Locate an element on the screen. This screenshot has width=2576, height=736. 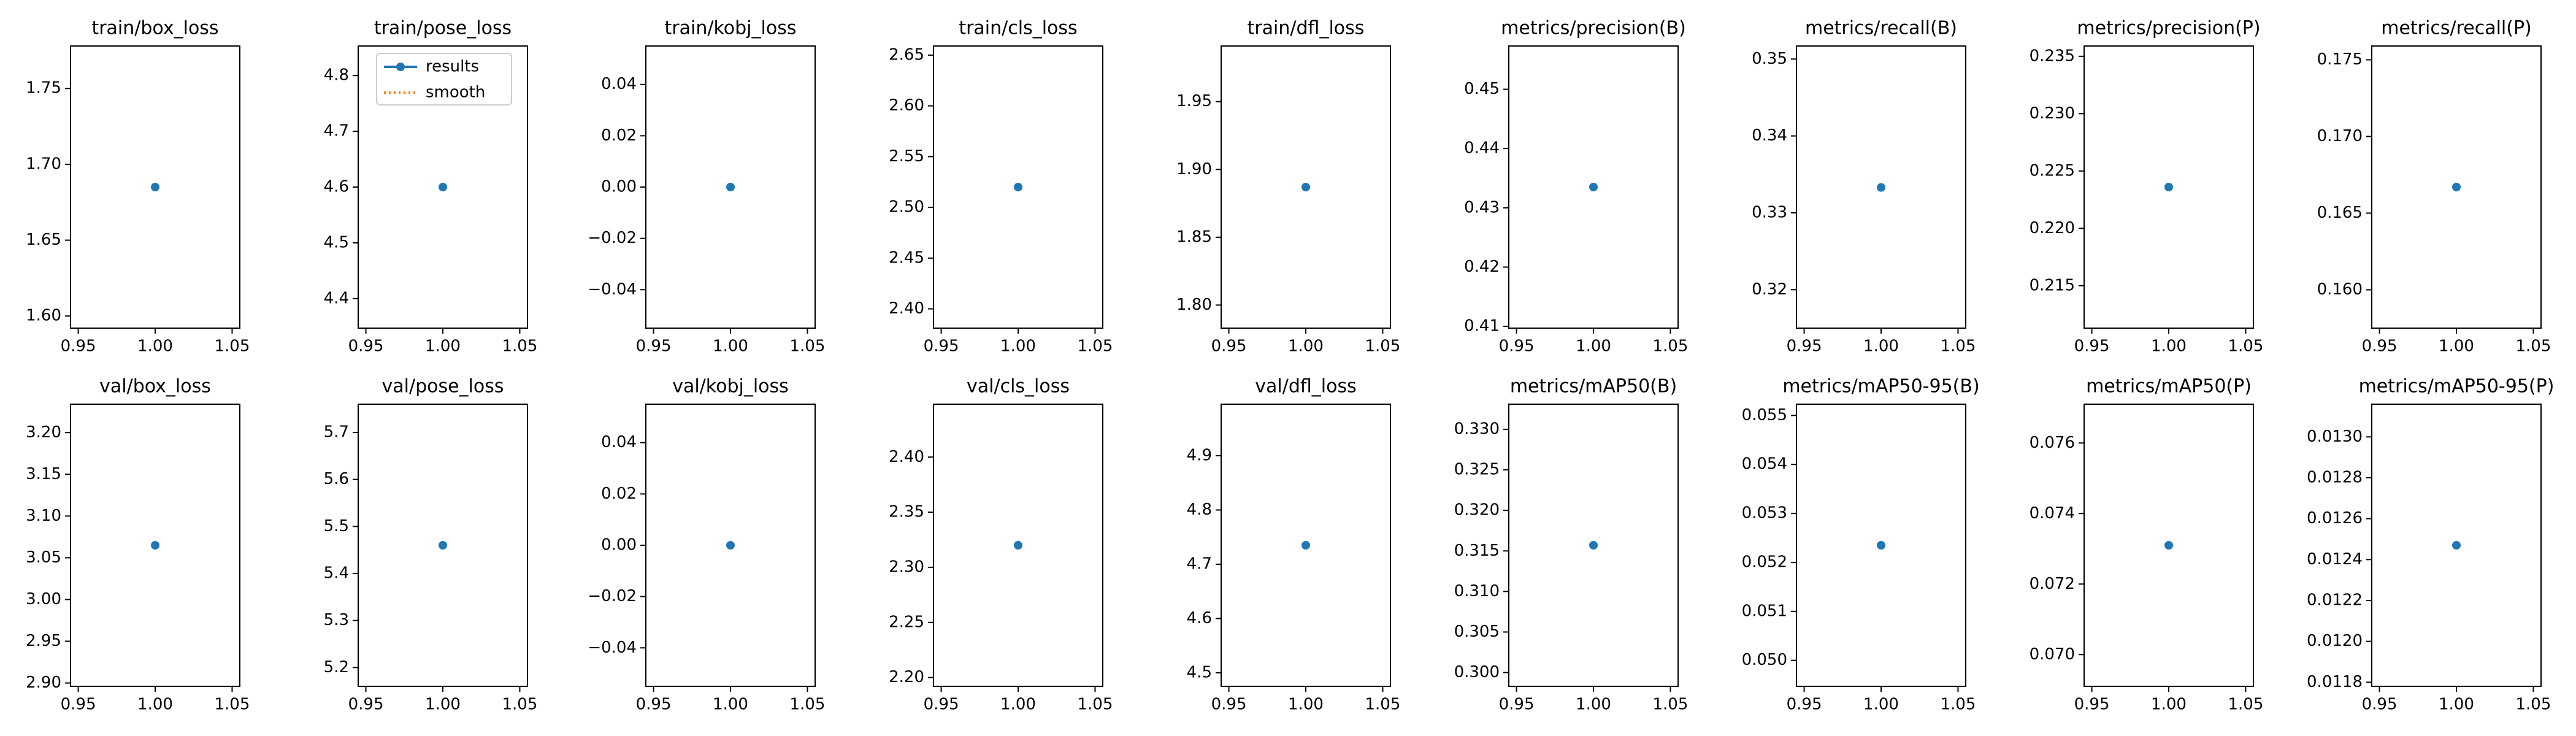
y-tick-label: 2.20 is located at coordinates (906, 677).